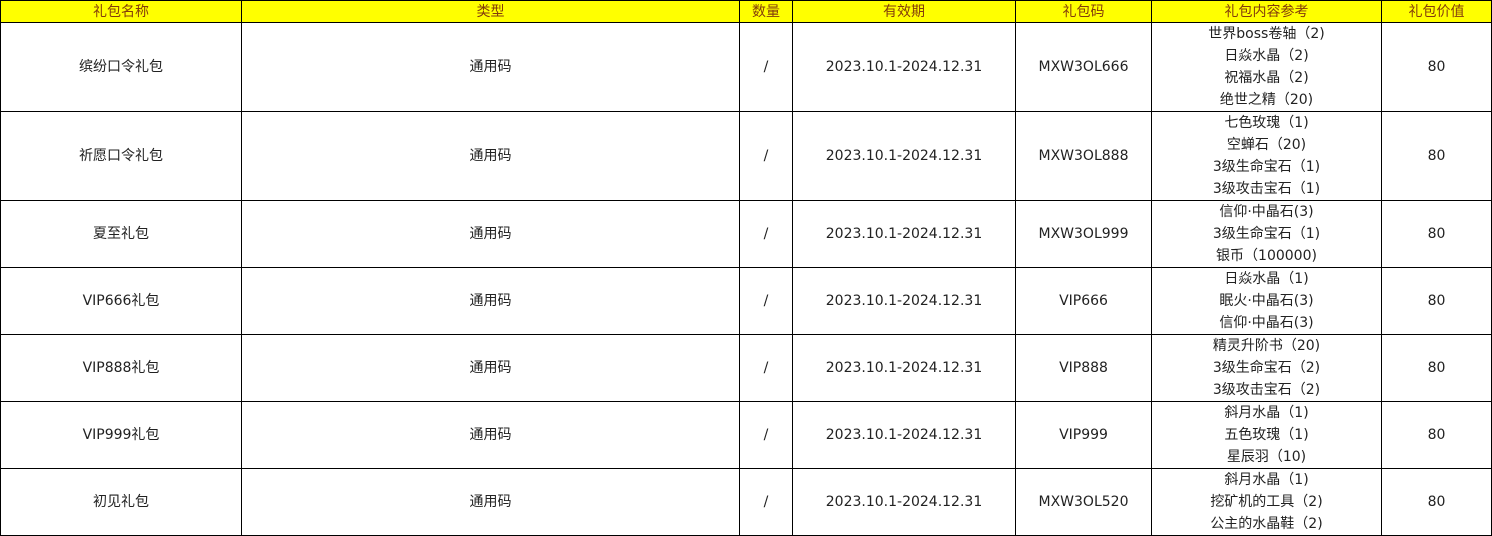 Image resolution: width=1492 pixels, height=536 pixels. Describe the element at coordinates (1266, 100) in the screenshot. I see `content-item: 绝世之精（20)` at that location.